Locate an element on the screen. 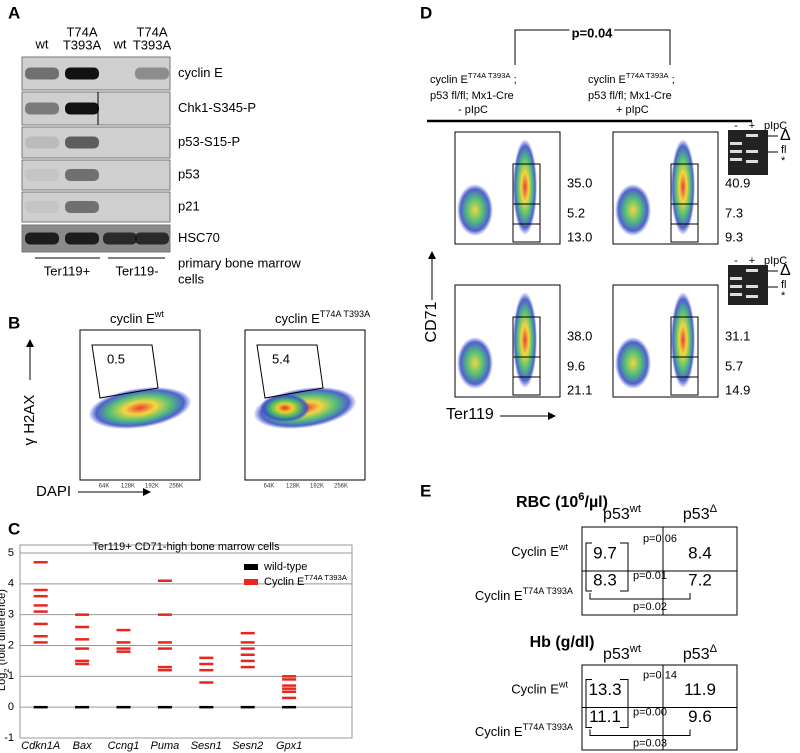 This screenshot has height=753, width=800. x-tick-label: Sesn2 is located at coordinates (247, 746).